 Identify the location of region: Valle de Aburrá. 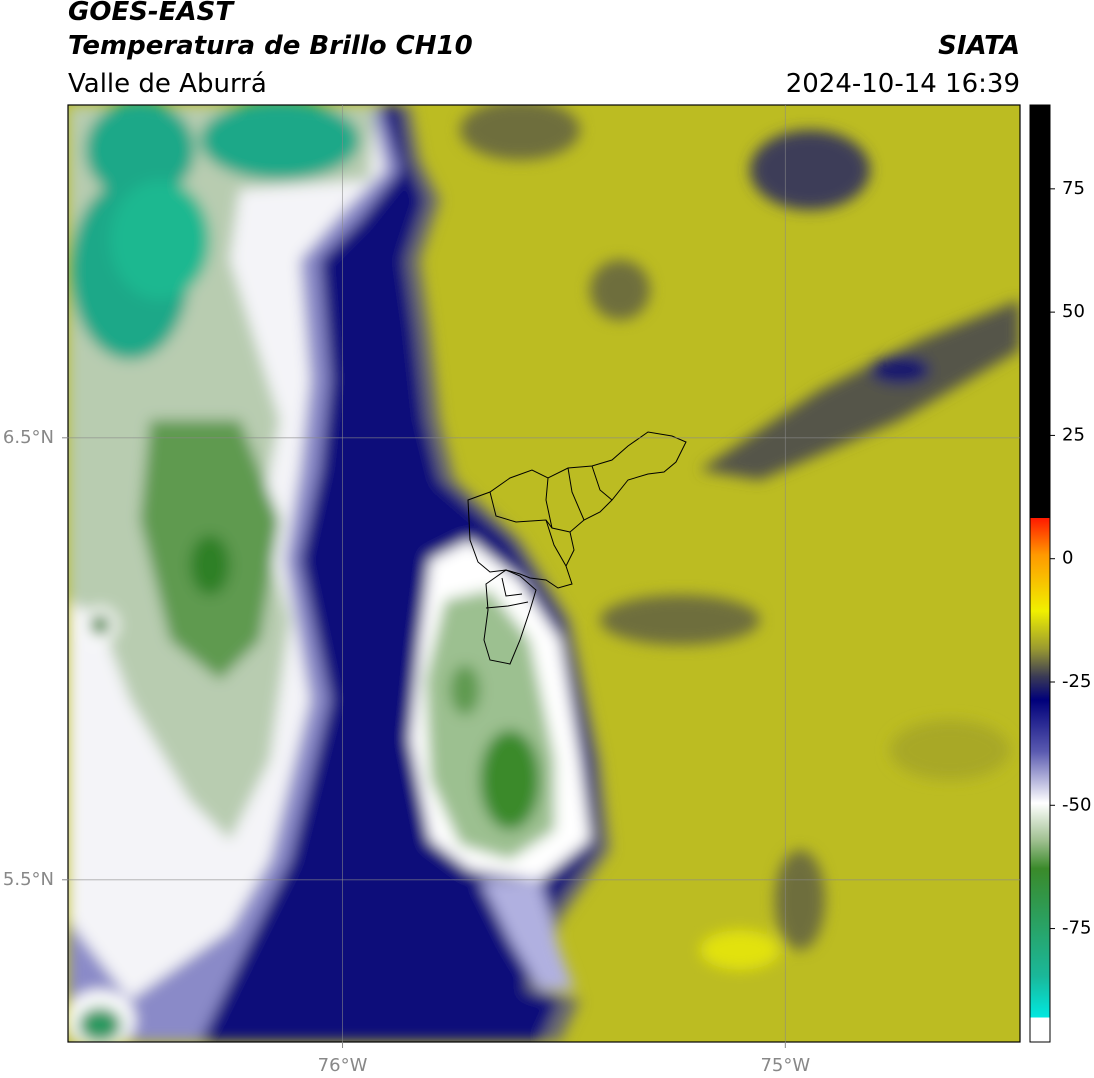
(167, 84).